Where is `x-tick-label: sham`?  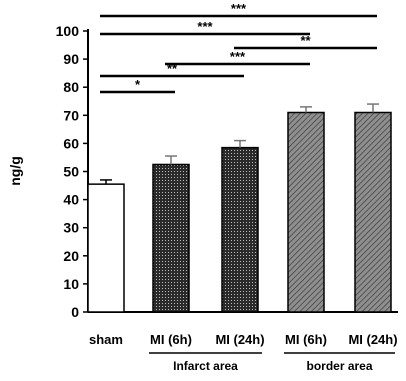 x-tick-label: sham is located at coordinates (106, 339).